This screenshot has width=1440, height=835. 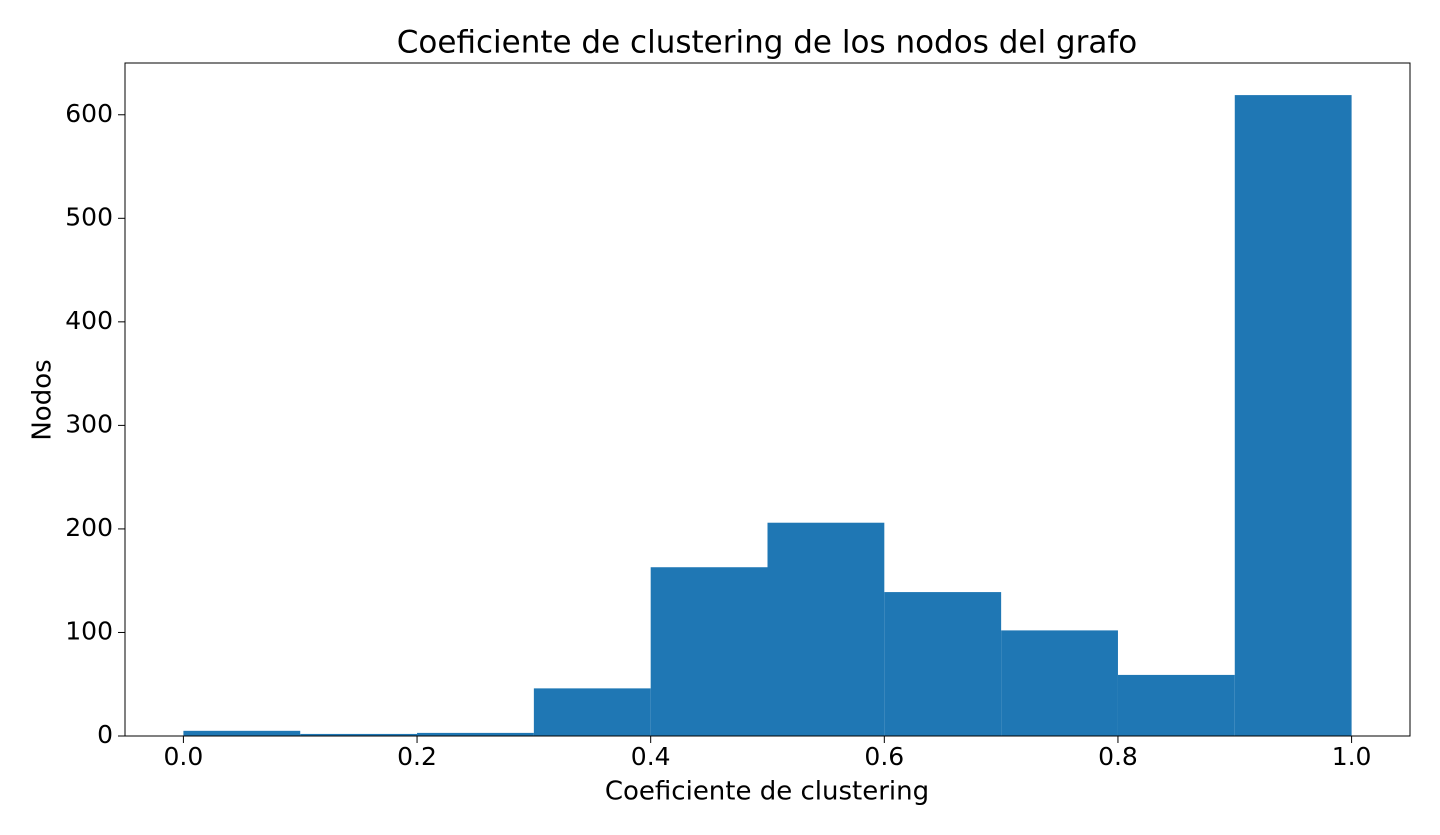 What do you see at coordinates (89, 630) in the screenshot?
I see `y-tick-label: 100` at bounding box center [89, 630].